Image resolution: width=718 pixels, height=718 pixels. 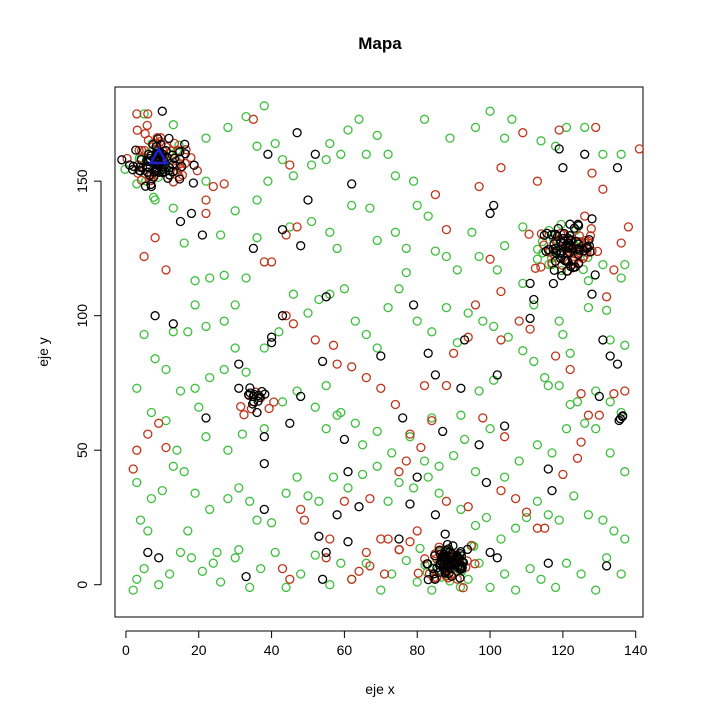 I want to click on y-tick-label: 100, so click(x=82, y=316).